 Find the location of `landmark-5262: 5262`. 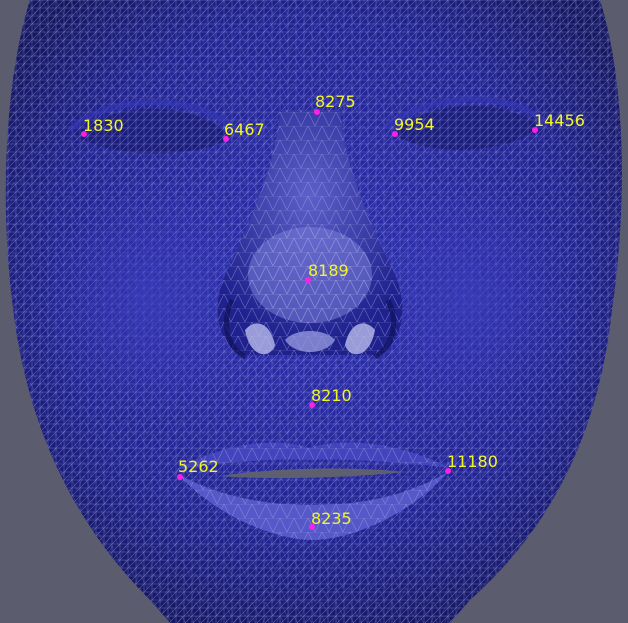

landmark-5262: 5262 is located at coordinates (198, 468).